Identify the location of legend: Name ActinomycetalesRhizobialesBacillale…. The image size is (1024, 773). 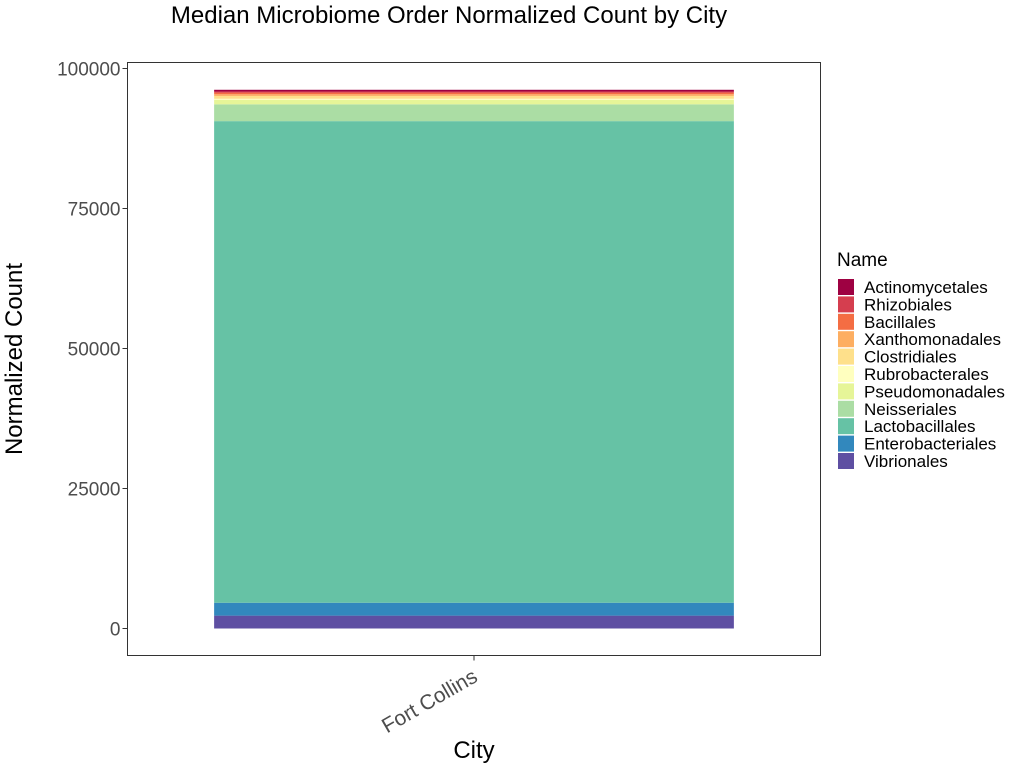
(921, 360).